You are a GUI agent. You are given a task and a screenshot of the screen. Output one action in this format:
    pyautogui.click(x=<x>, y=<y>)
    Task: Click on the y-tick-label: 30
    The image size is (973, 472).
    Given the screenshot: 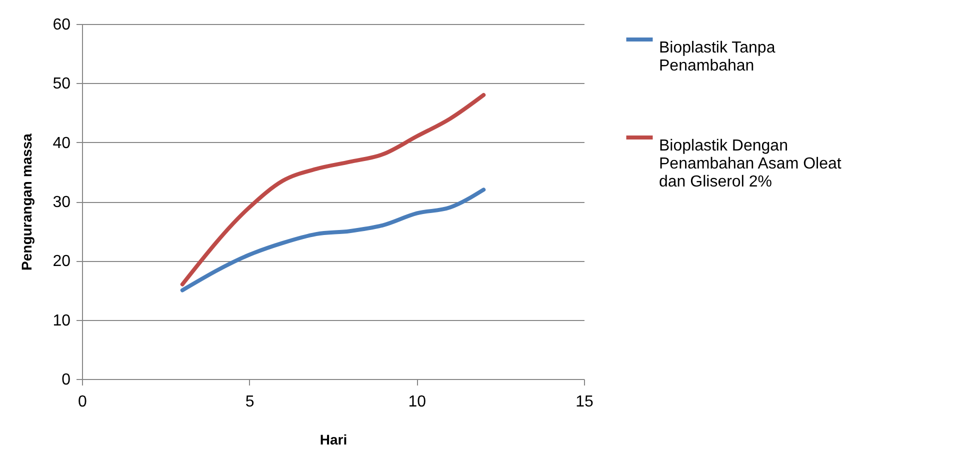 What is the action you would take?
    pyautogui.click(x=61, y=202)
    